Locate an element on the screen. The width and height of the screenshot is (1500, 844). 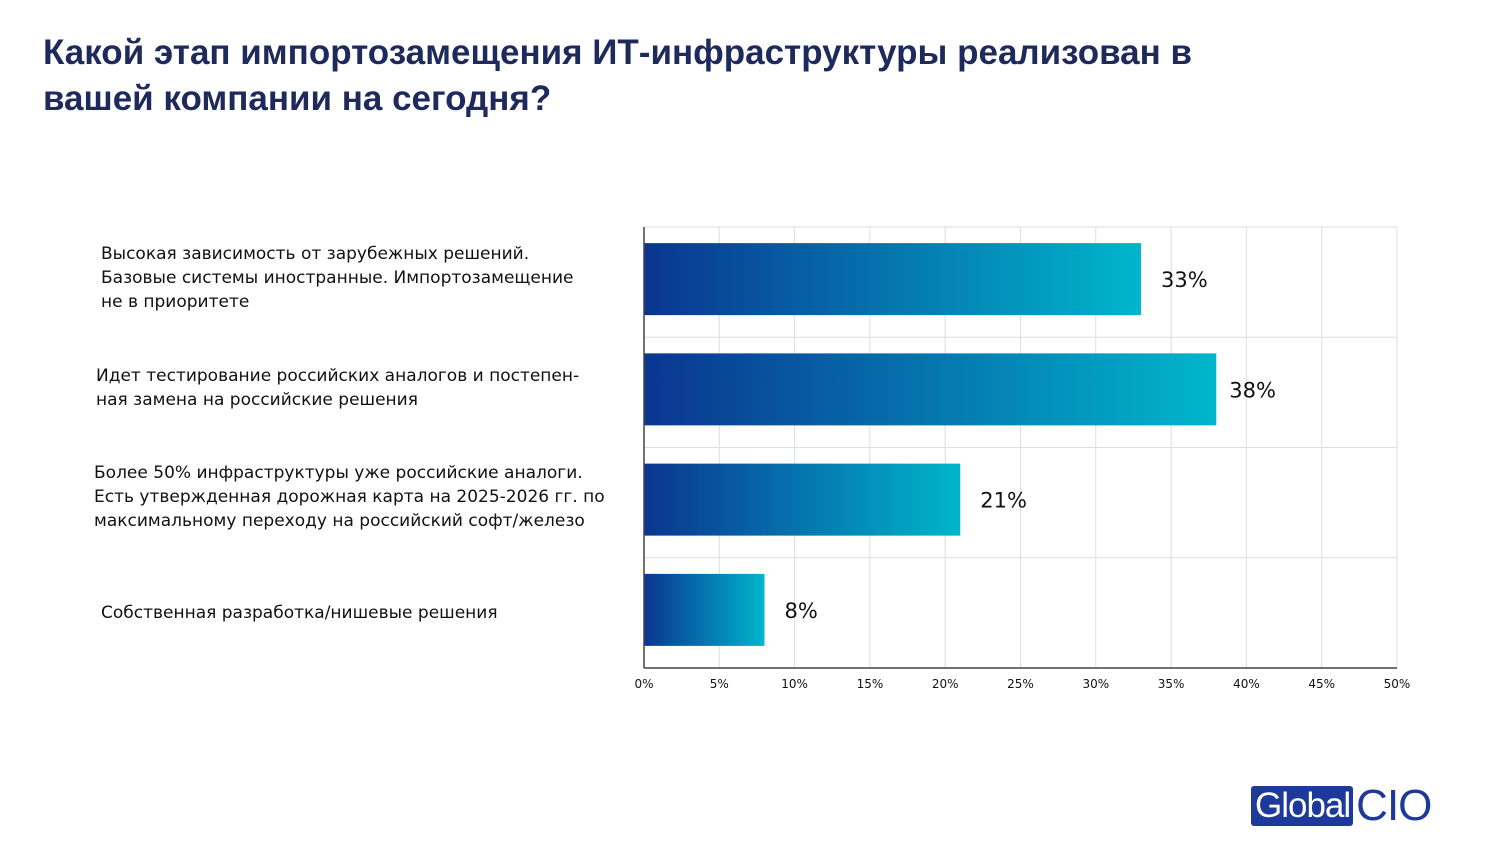
data-label: 33% is located at coordinates (1184, 280).